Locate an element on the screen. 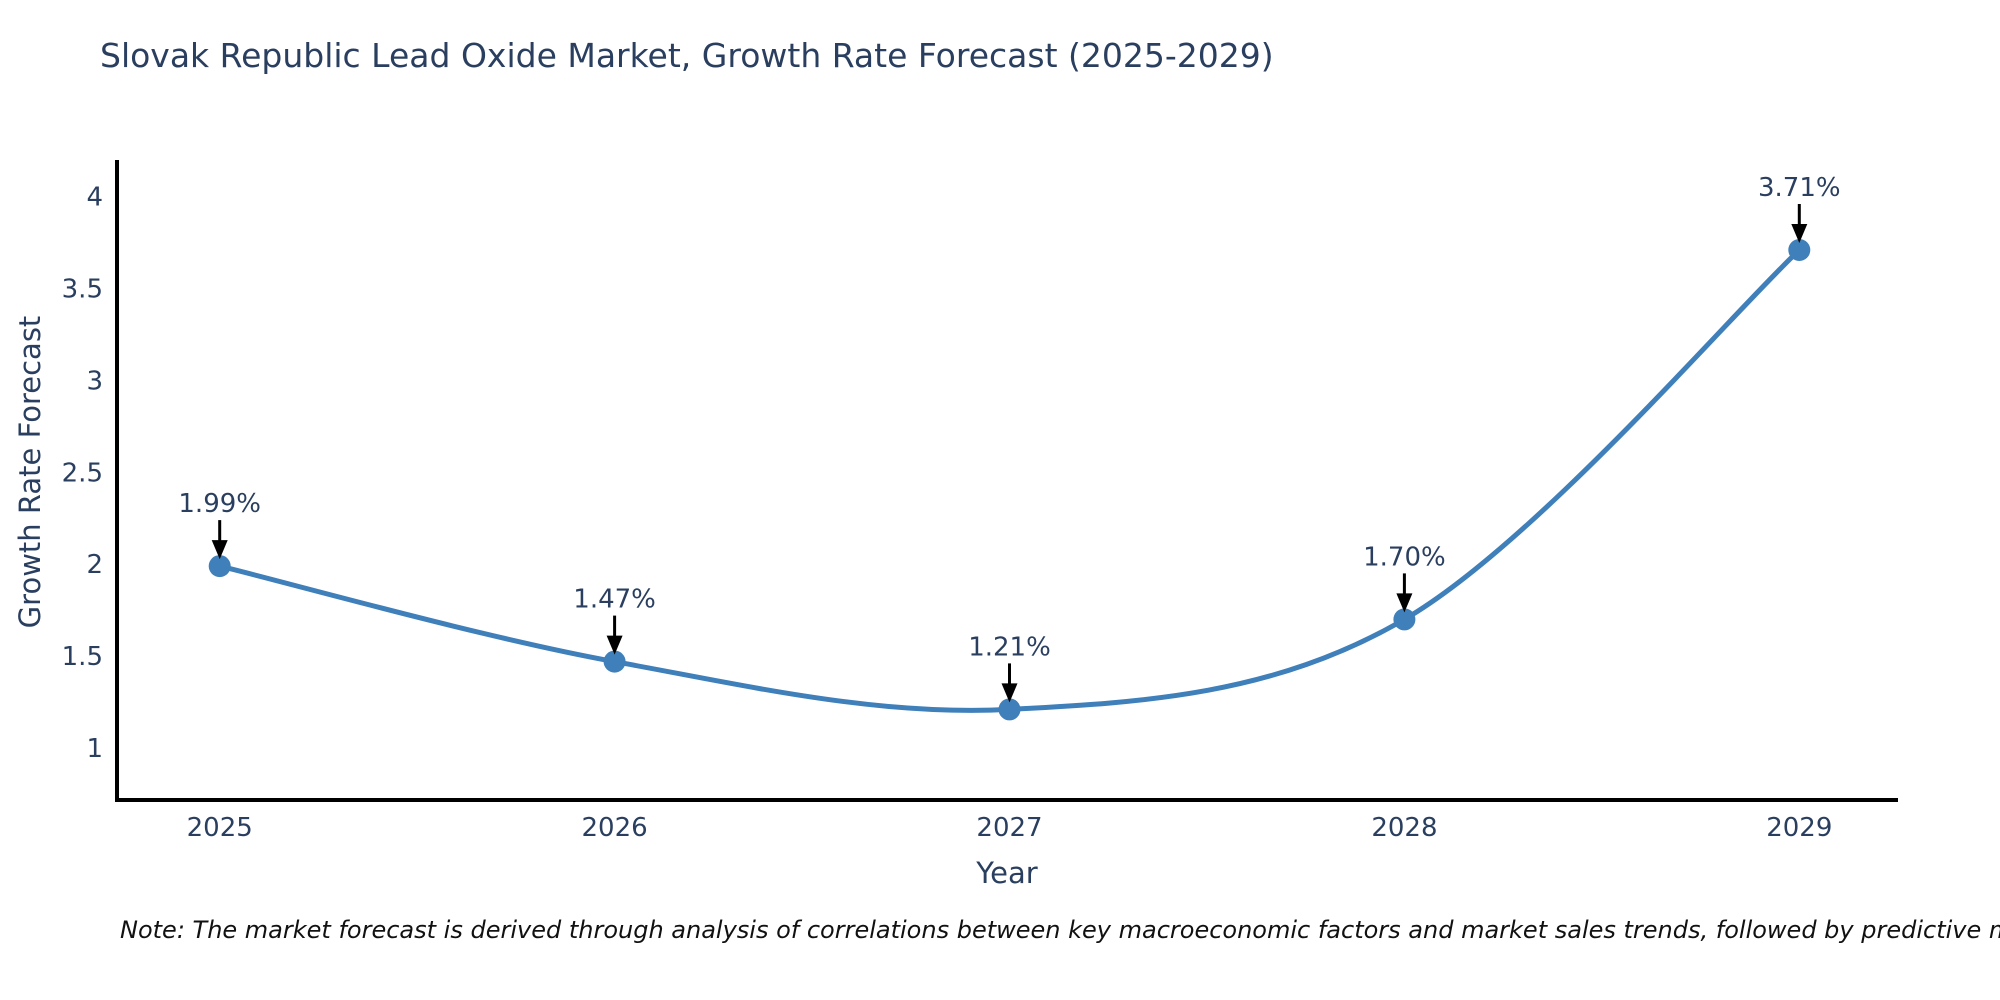 This screenshot has height=1000, width=2000. x-tick-label: 2025 is located at coordinates (220, 828).